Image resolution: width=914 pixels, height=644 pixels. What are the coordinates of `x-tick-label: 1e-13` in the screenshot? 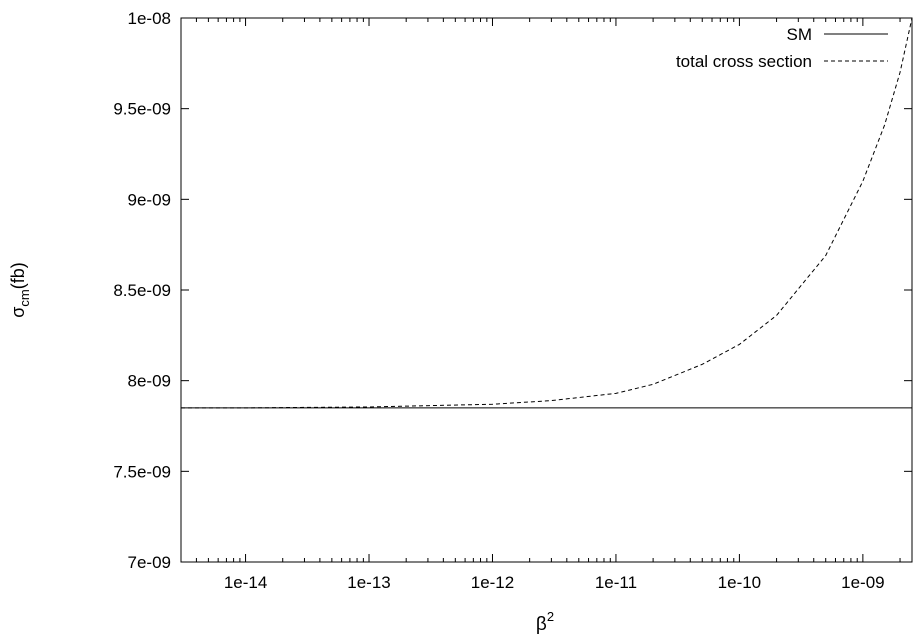 It's located at (368, 582).